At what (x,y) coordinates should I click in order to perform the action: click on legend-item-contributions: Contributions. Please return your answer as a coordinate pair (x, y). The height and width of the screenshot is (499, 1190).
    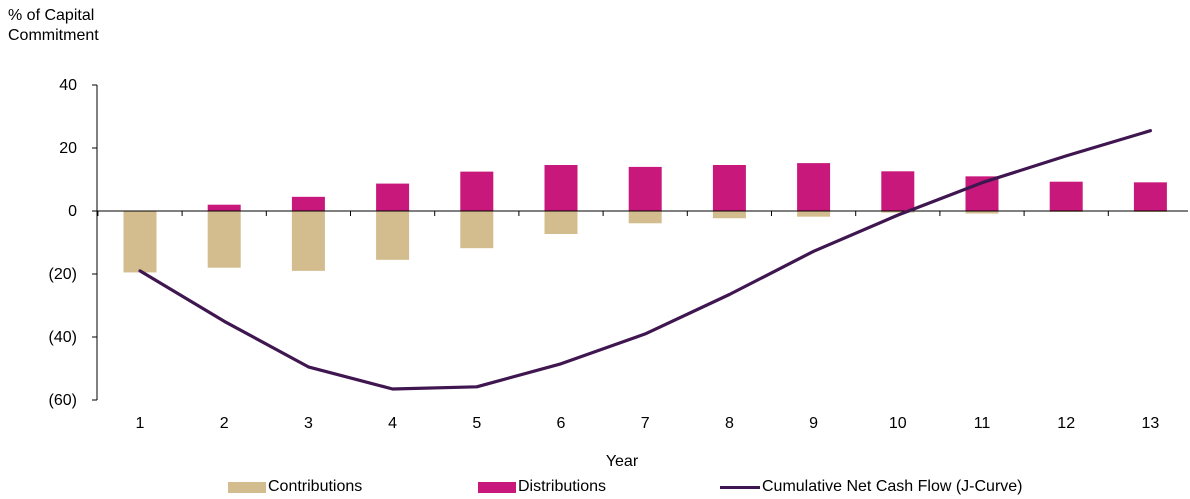
    Looking at the image, I should click on (295, 487).